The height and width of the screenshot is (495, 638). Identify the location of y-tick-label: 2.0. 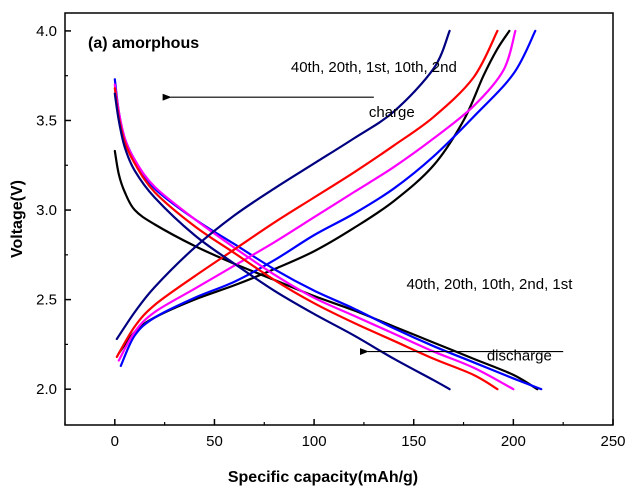
(46, 389).